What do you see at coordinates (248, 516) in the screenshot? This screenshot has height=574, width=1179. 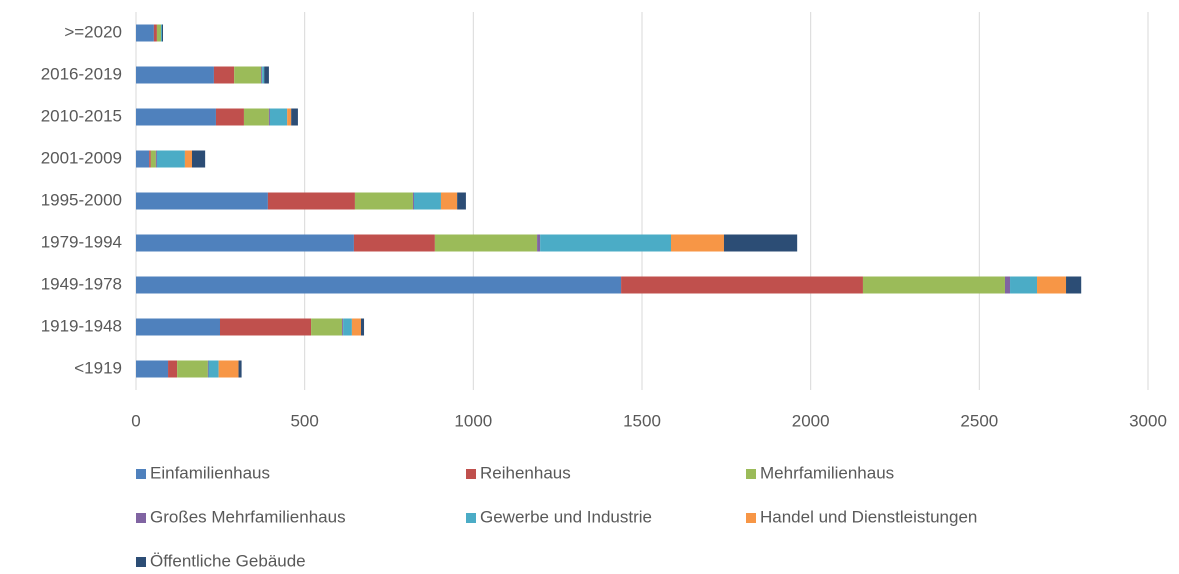 I see `legend-label: Großes Mehrfamilienhaus` at bounding box center [248, 516].